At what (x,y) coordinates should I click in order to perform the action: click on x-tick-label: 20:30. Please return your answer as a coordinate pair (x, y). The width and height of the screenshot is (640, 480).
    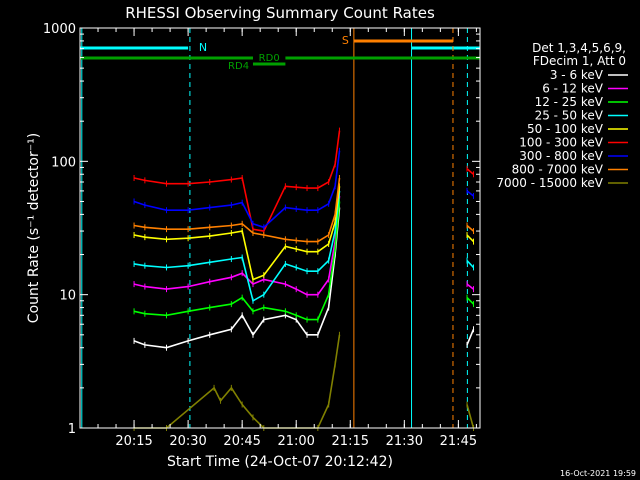
    Looking at the image, I should click on (187, 441).